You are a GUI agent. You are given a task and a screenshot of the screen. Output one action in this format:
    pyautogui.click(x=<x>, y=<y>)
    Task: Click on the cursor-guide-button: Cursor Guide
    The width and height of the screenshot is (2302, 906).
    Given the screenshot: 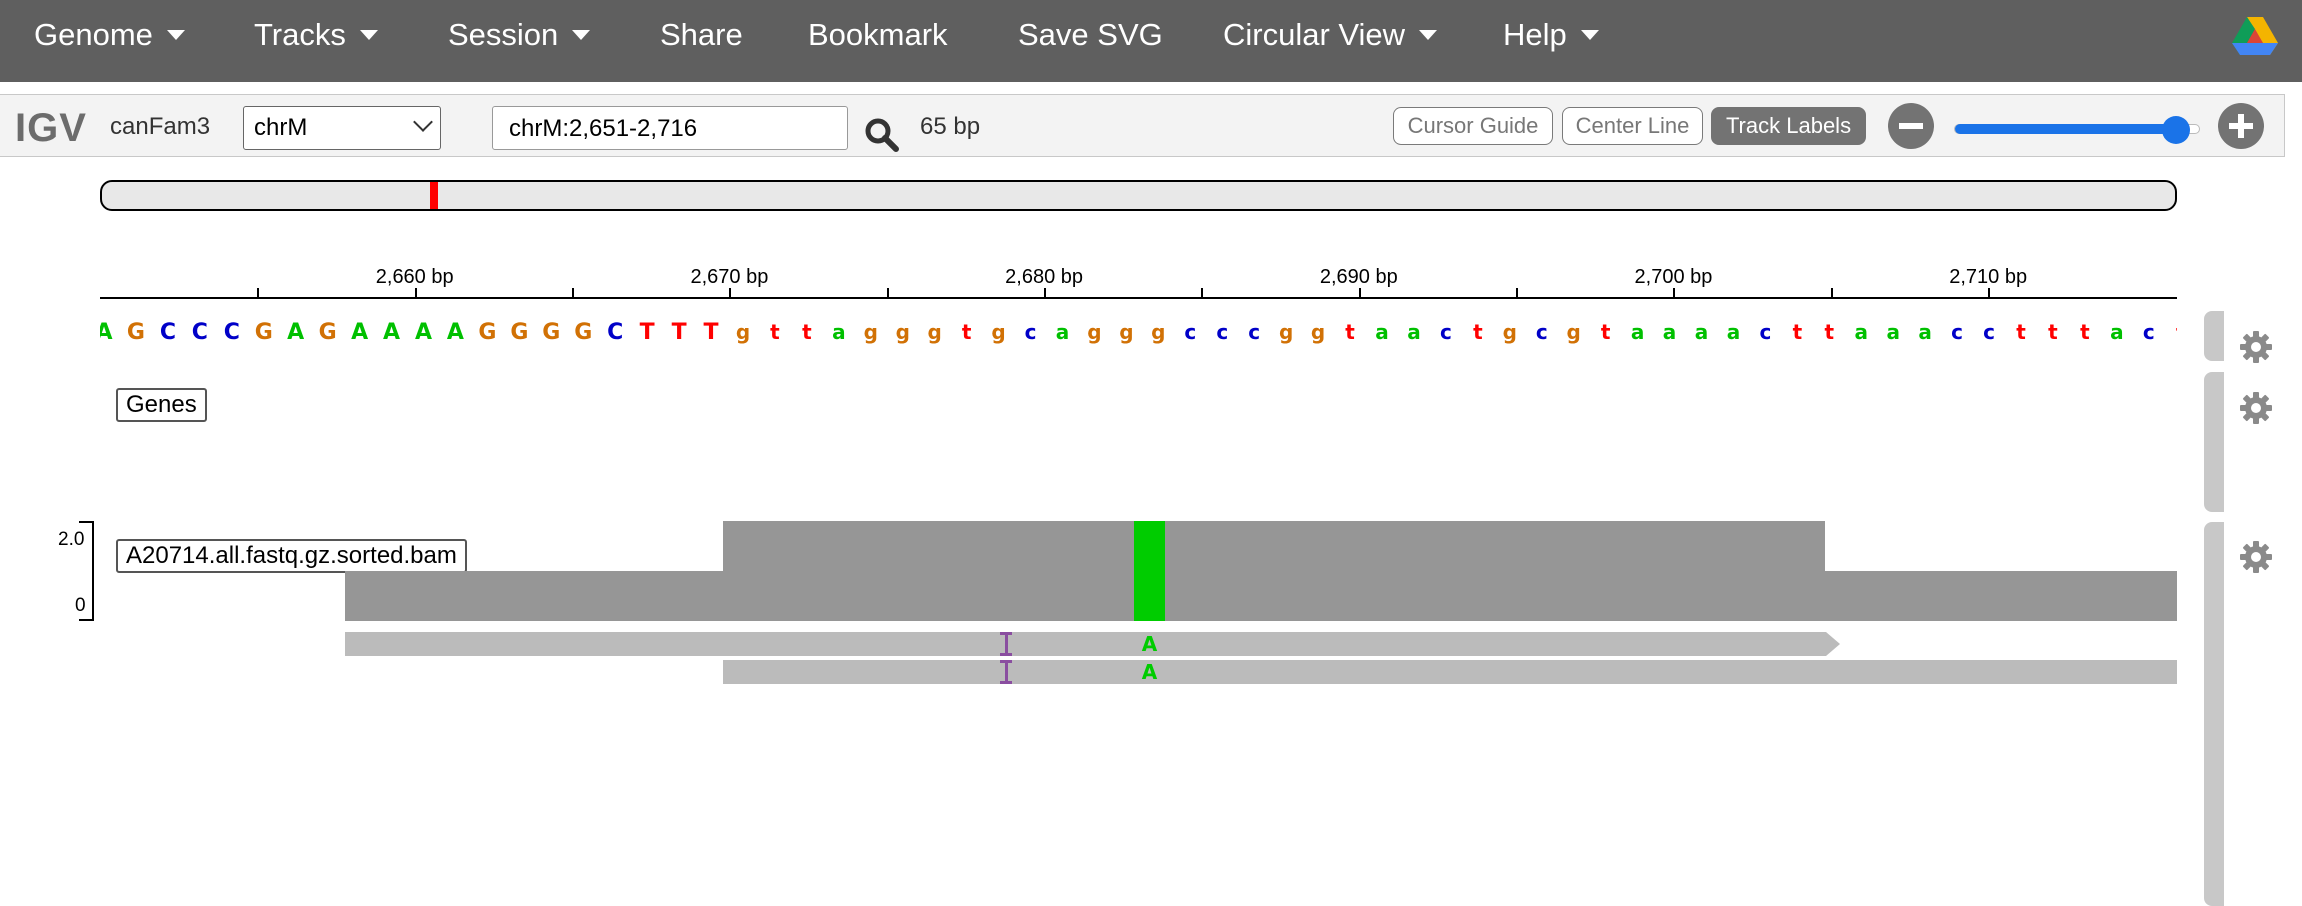 What is the action you would take?
    pyautogui.click(x=1473, y=126)
    